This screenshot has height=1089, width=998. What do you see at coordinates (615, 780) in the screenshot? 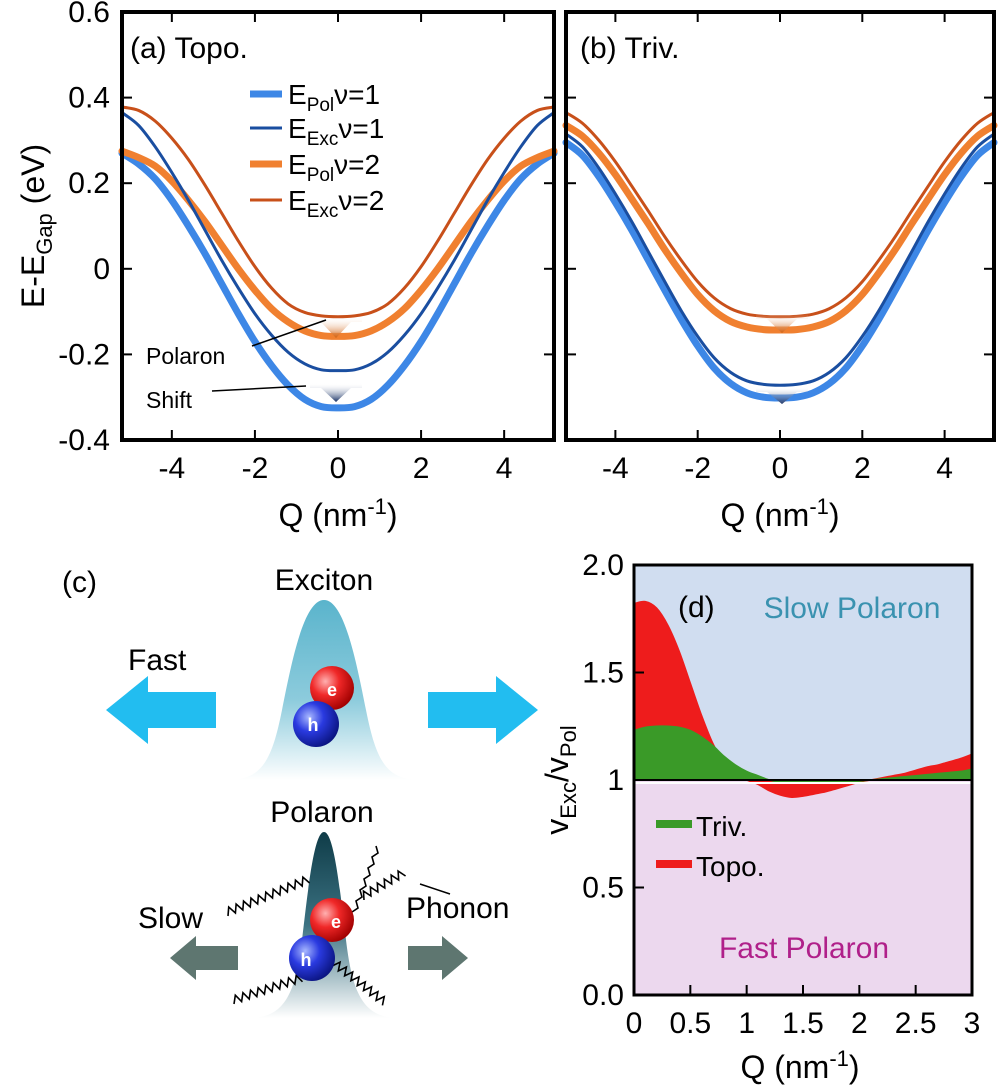
I see `panel-d-ytick-label-2: 1` at bounding box center [615, 780].